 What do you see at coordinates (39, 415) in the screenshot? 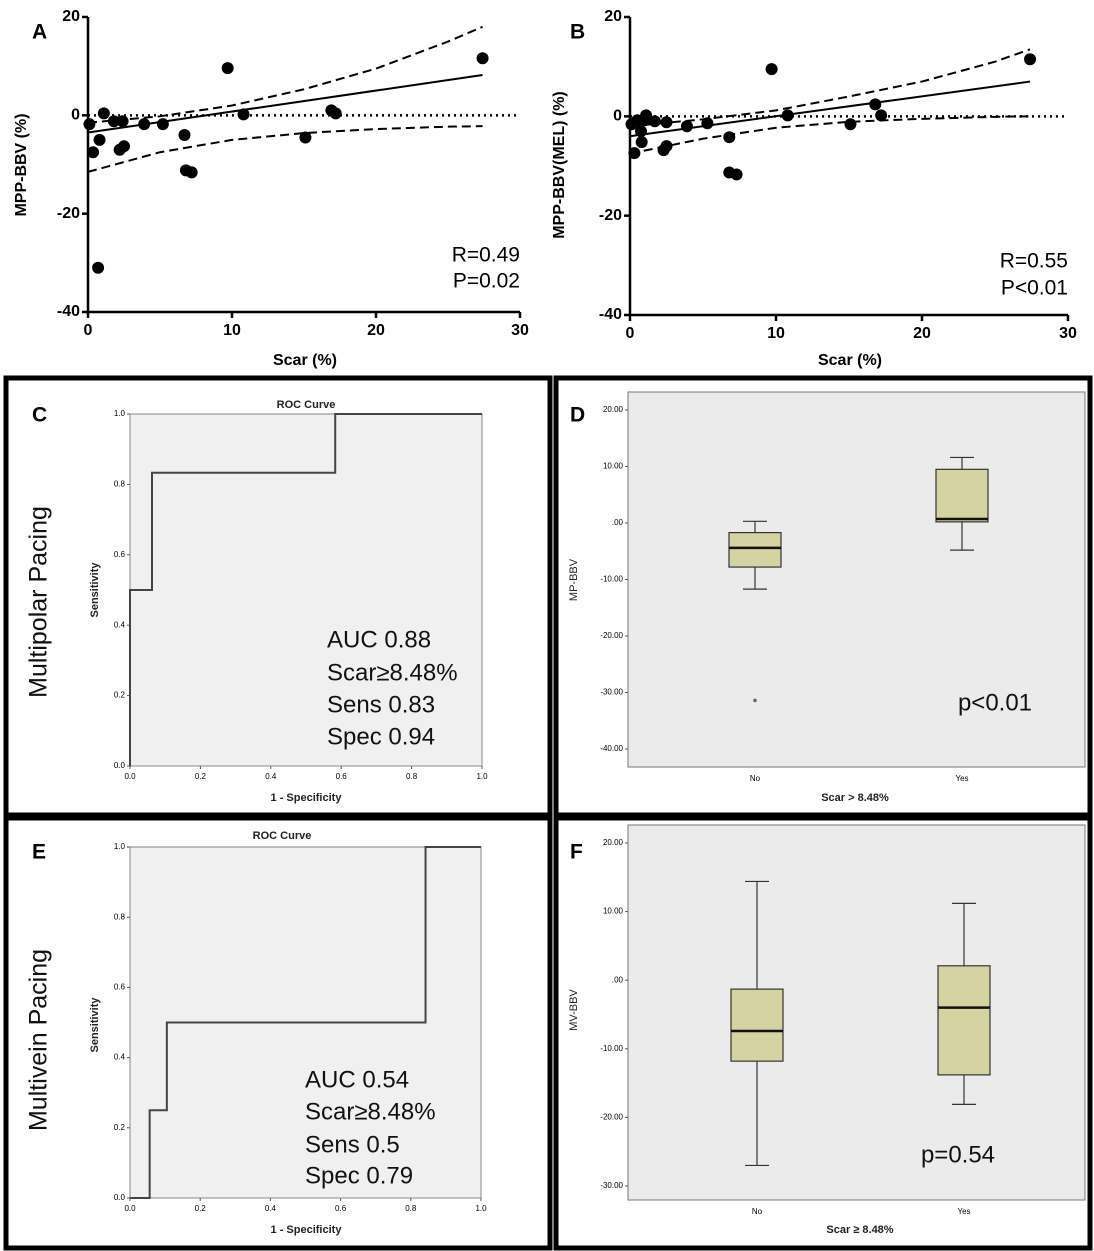
I see `panel-label: C` at bounding box center [39, 415].